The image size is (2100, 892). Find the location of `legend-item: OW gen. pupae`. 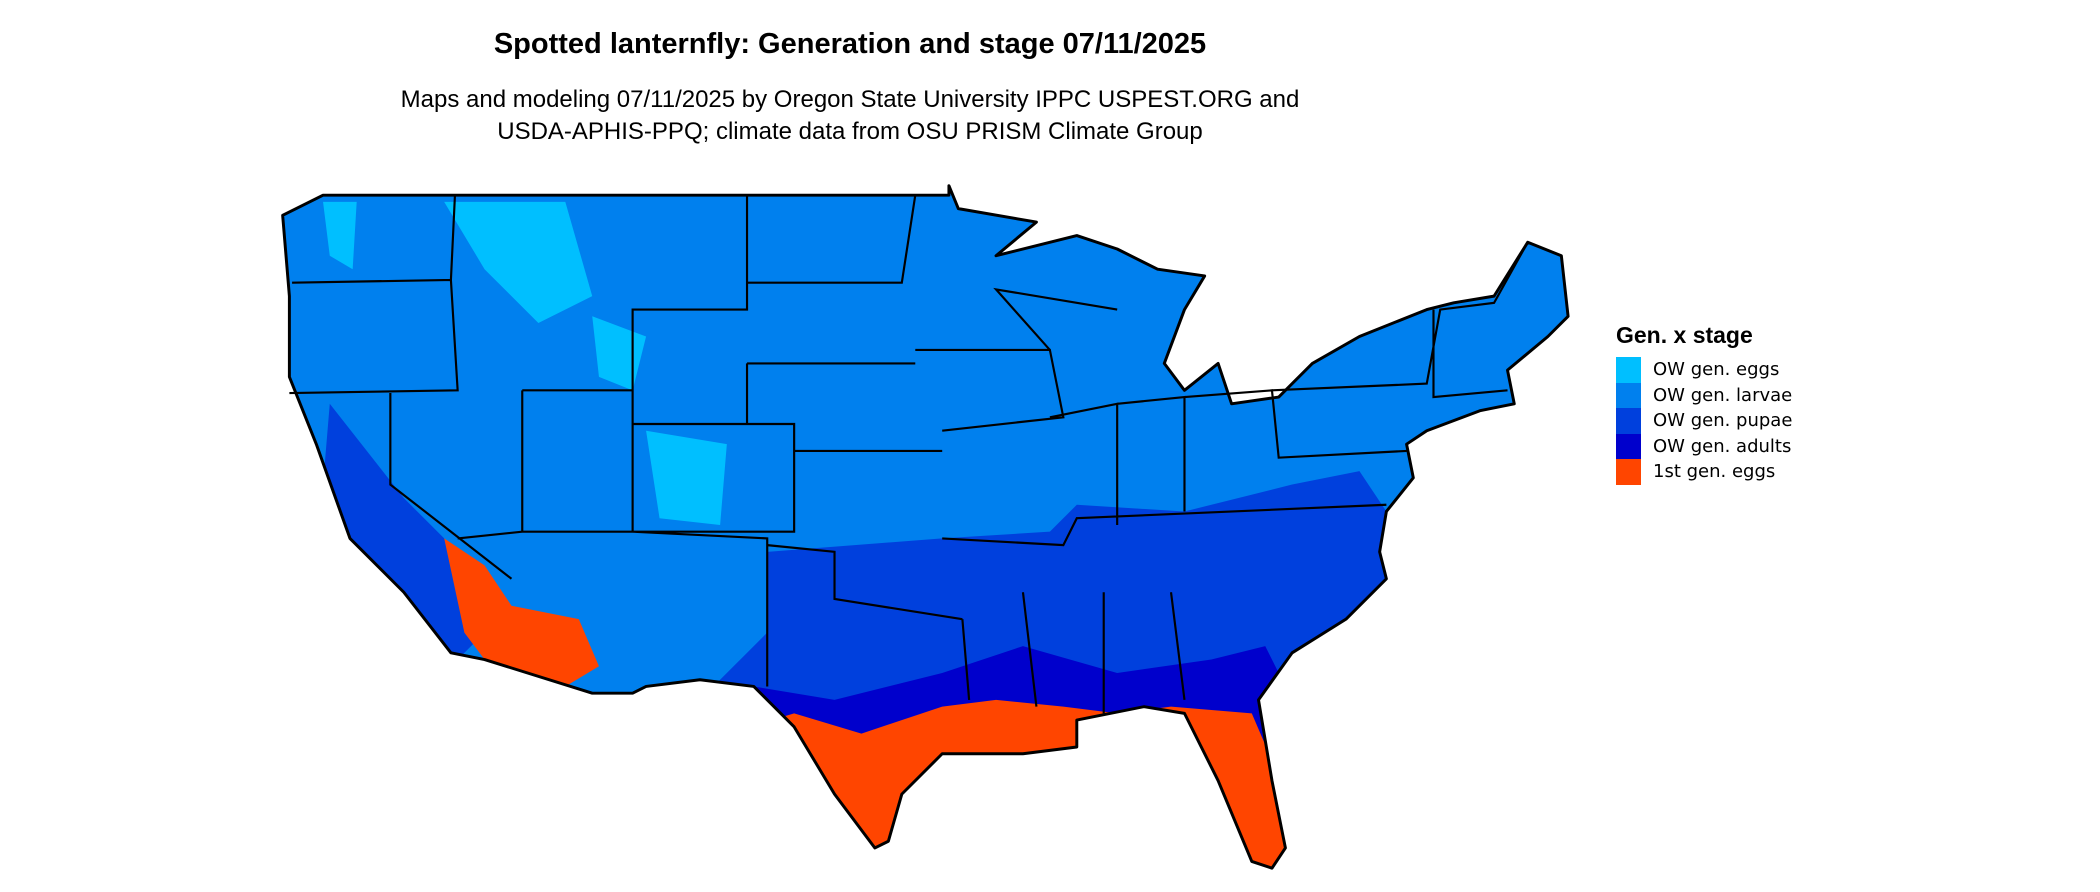

legend-item: OW gen. pupae is located at coordinates (1704, 421).